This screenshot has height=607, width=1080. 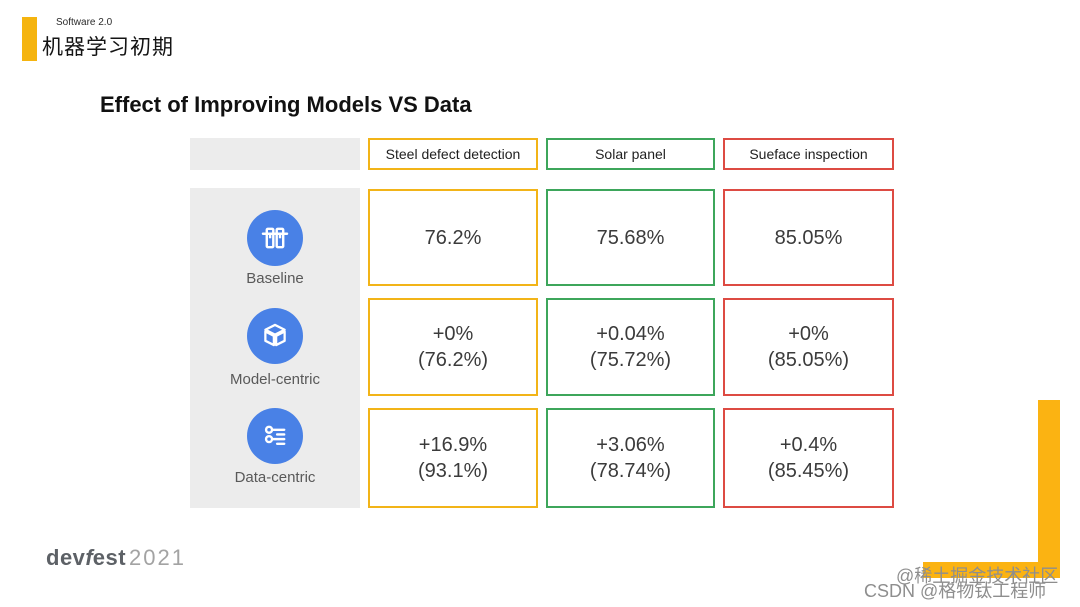 What do you see at coordinates (29, 39) in the screenshot?
I see `accent-bar` at bounding box center [29, 39].